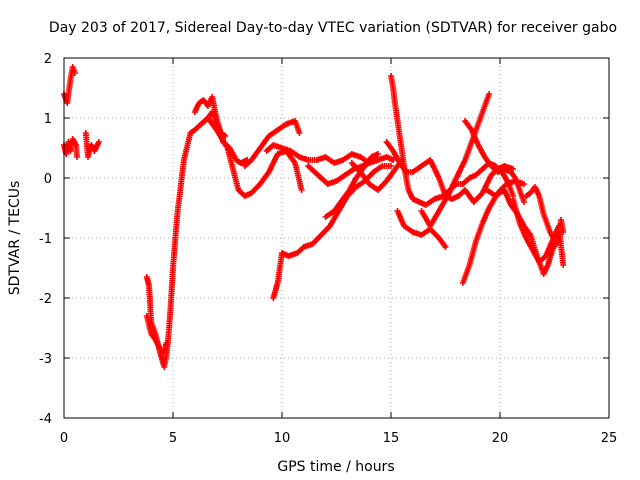 The image size is (640, 480). I want to click on series-arc-e, so click(156, 334).